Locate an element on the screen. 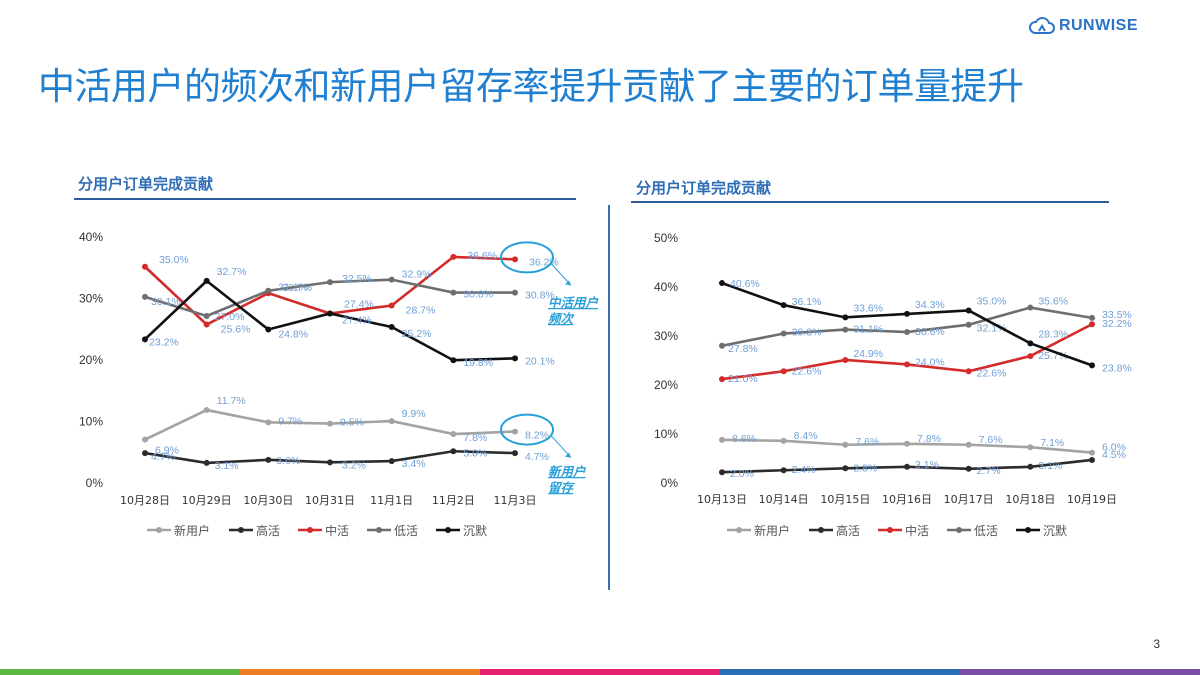 The image size is (1200, 675). x-tick-label: 11月2日 is located at coordinates (453, 500).